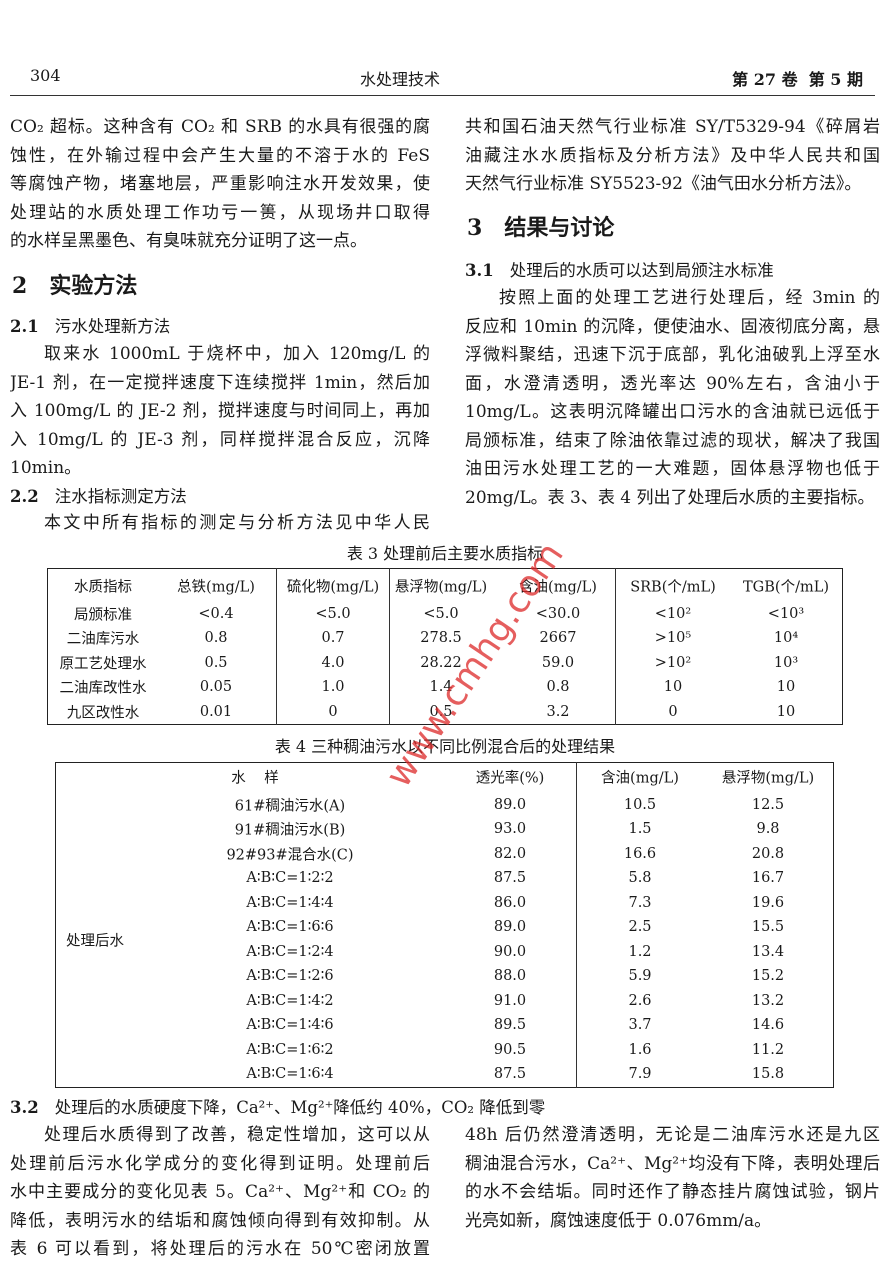  What do you see at coordinates (672, 383) in the screenshot?
I see `text-line: 面，水澄清透明，透光率达 90%左右，含油小于` at bounding box center [672, 383].